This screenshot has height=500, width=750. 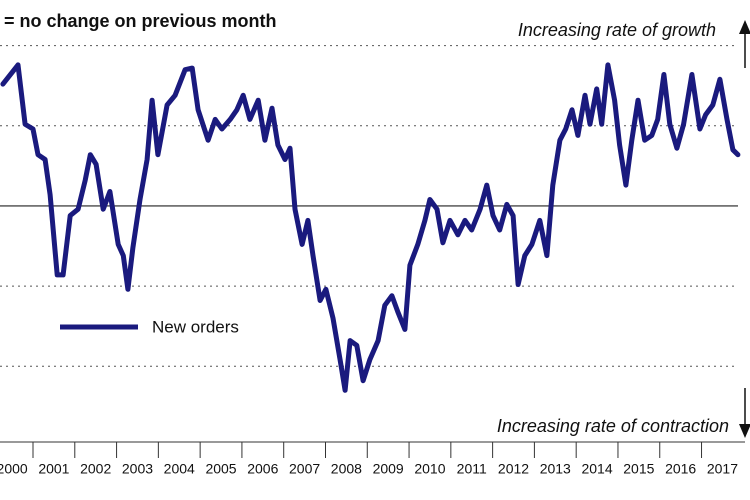 I want to click on x-tick-label: 2004, so click(x=179, y=469).